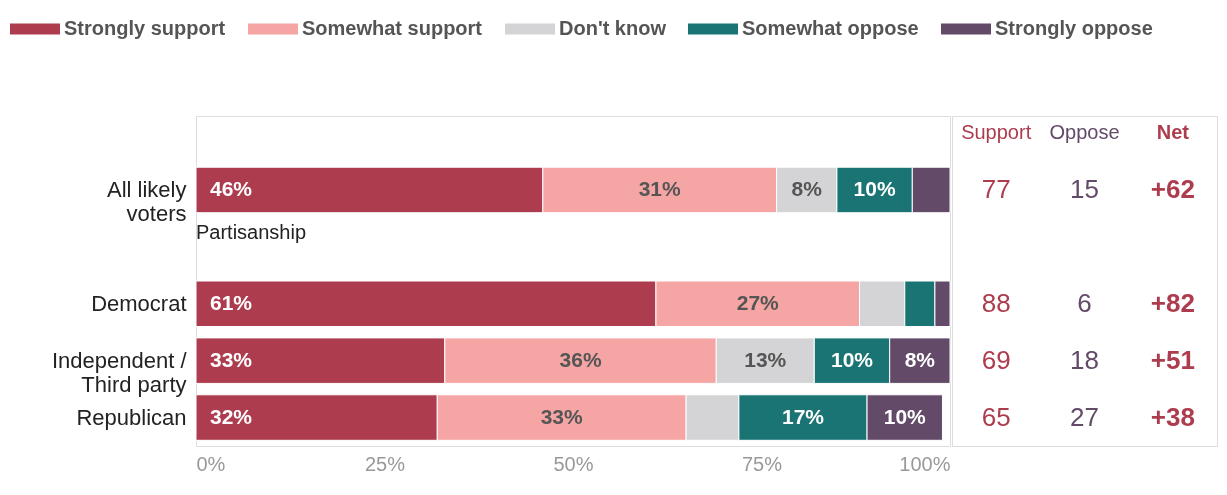 Image resolution: width=1227 pixels, height=495 pixels. What do you see at coordinates (147, 202) in the screenshot?
I see `y-tick-label: All likely voters` at bounding box center [147, 202].